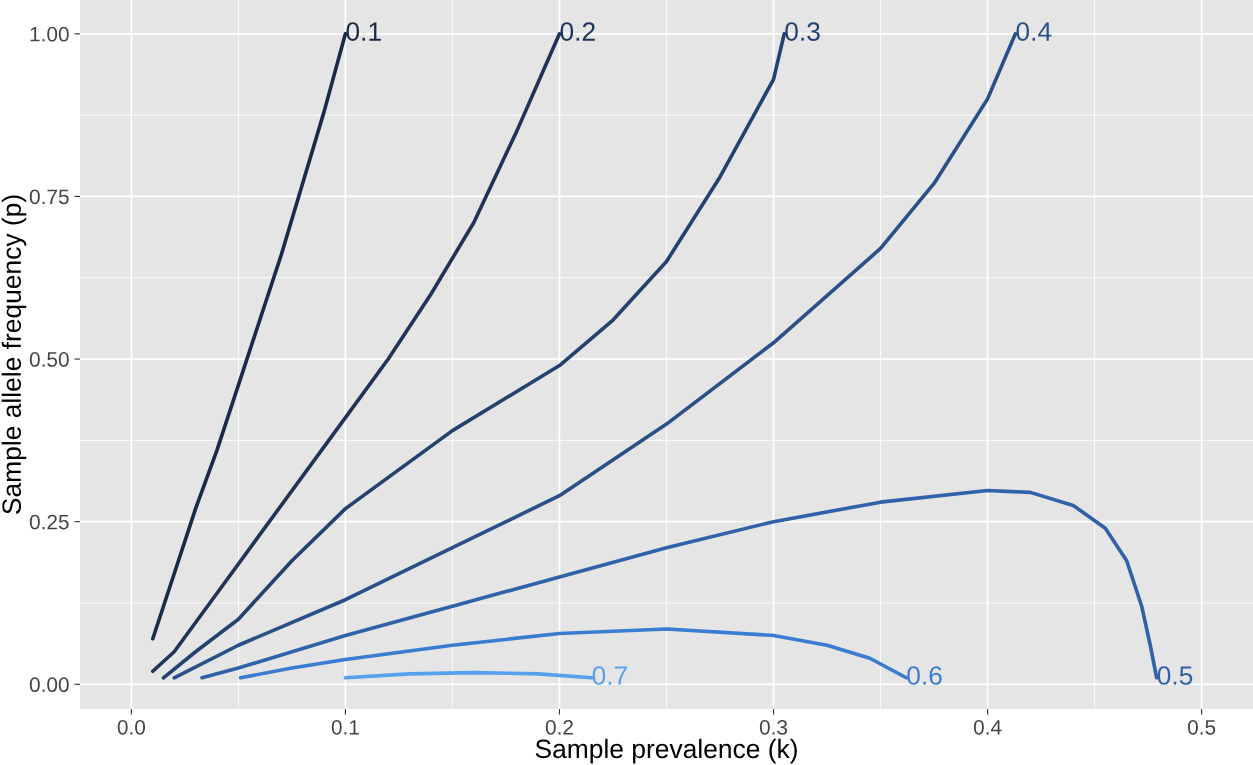 The image size is (1253, 765). What do you see at coordinates (49, 359) in the screenshot?
I see `y-tick-label: 0.50` at bounding box center [49, 359].